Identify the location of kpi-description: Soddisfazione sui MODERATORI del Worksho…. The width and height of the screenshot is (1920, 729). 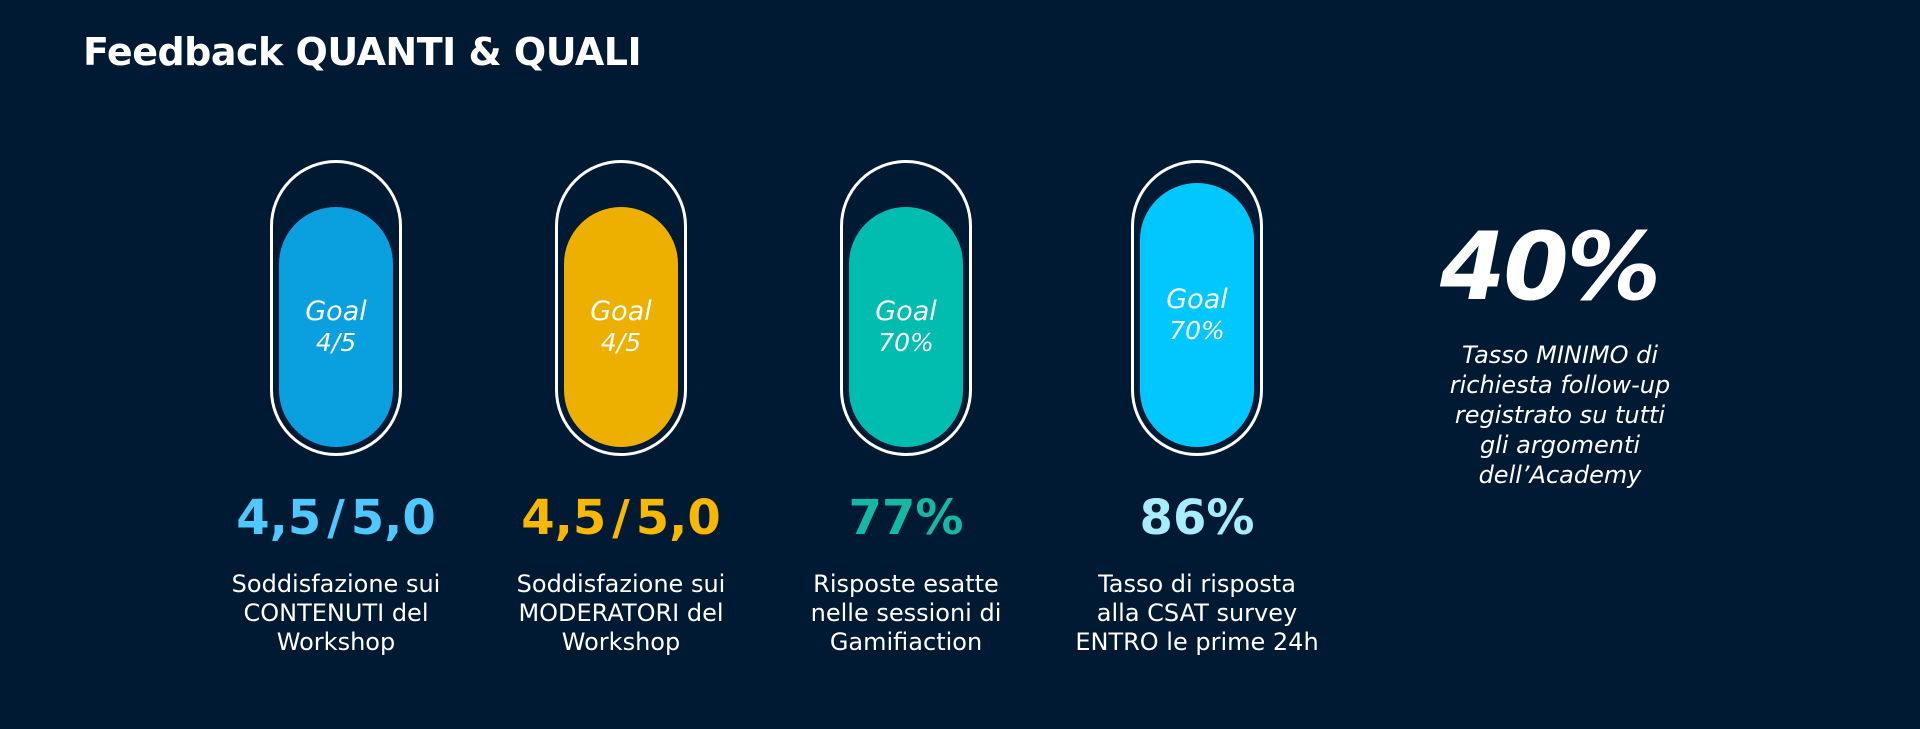
(621, 613).